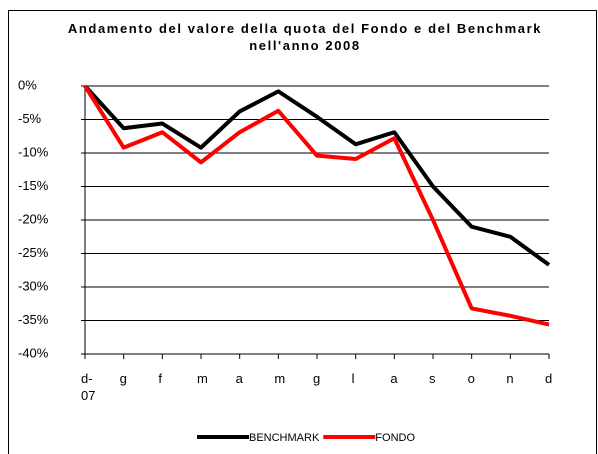 Image resolution: width=598 pixels, height=454 pixels. Describe the element at coordinates (432, 378) in the screenshot. I see `x-tick-label: s` at that location.